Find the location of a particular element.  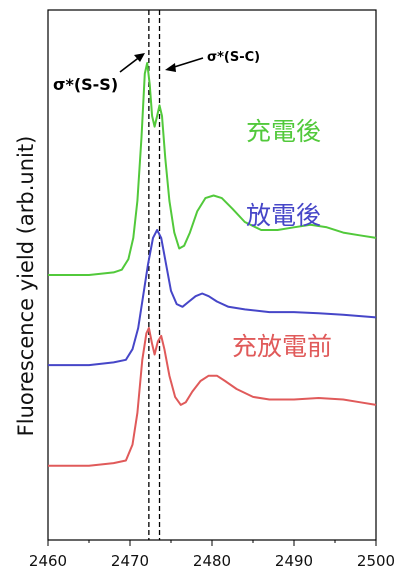

x-tick-label-1: 2470 is located at coordinates (130, 561).